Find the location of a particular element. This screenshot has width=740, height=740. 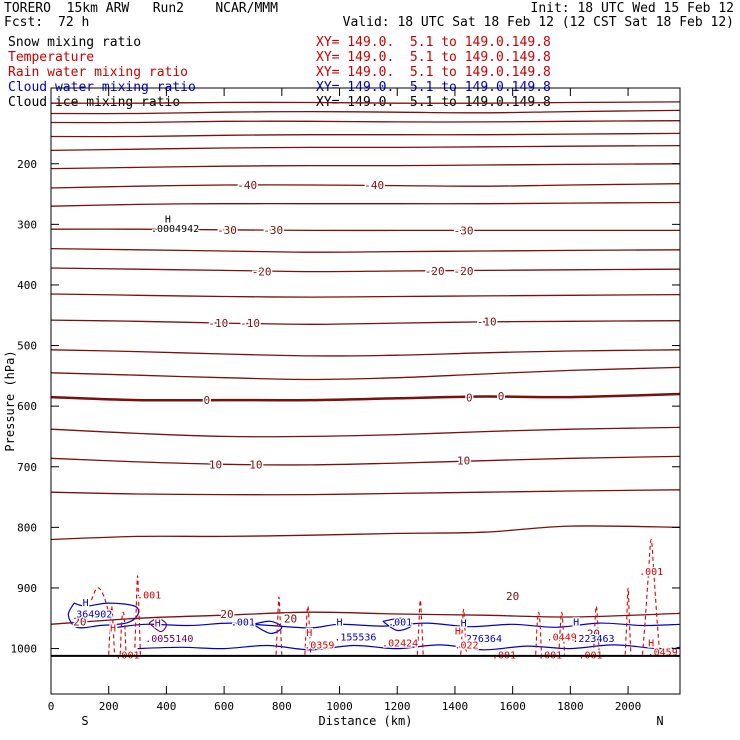

annotation-cloud-water-13: .155536 is located at coordinates (355, 637).